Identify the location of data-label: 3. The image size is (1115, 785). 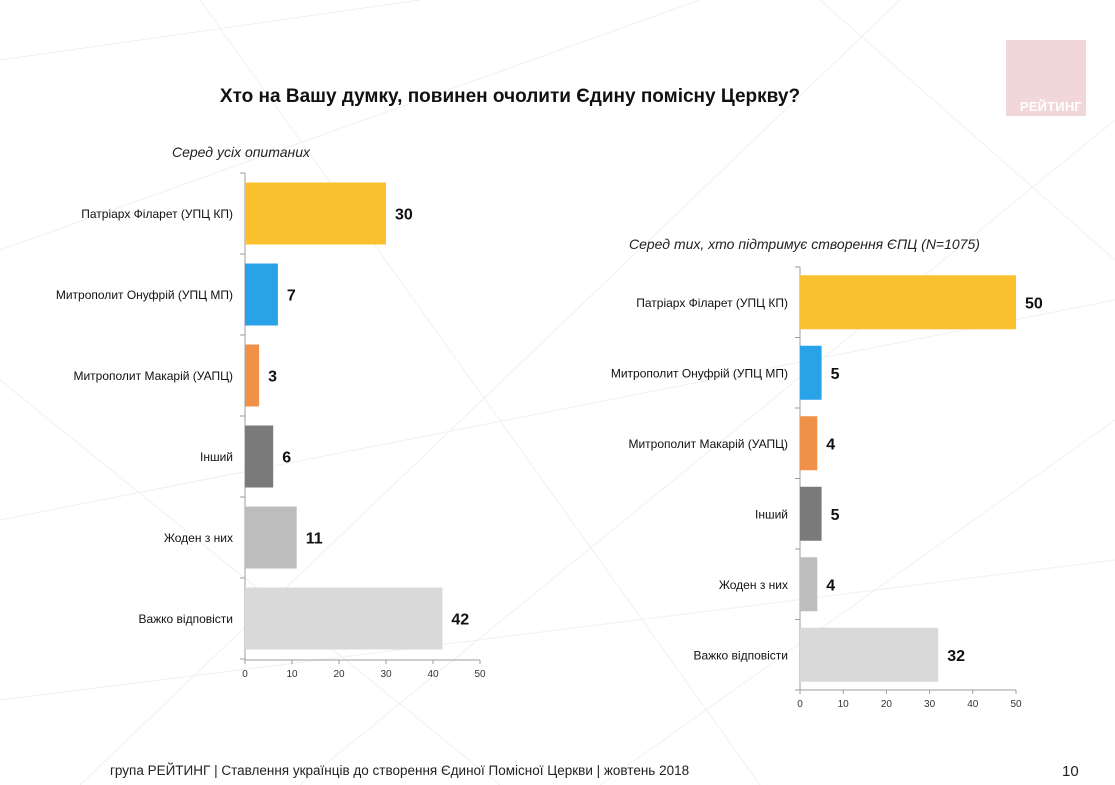
(272, 377).